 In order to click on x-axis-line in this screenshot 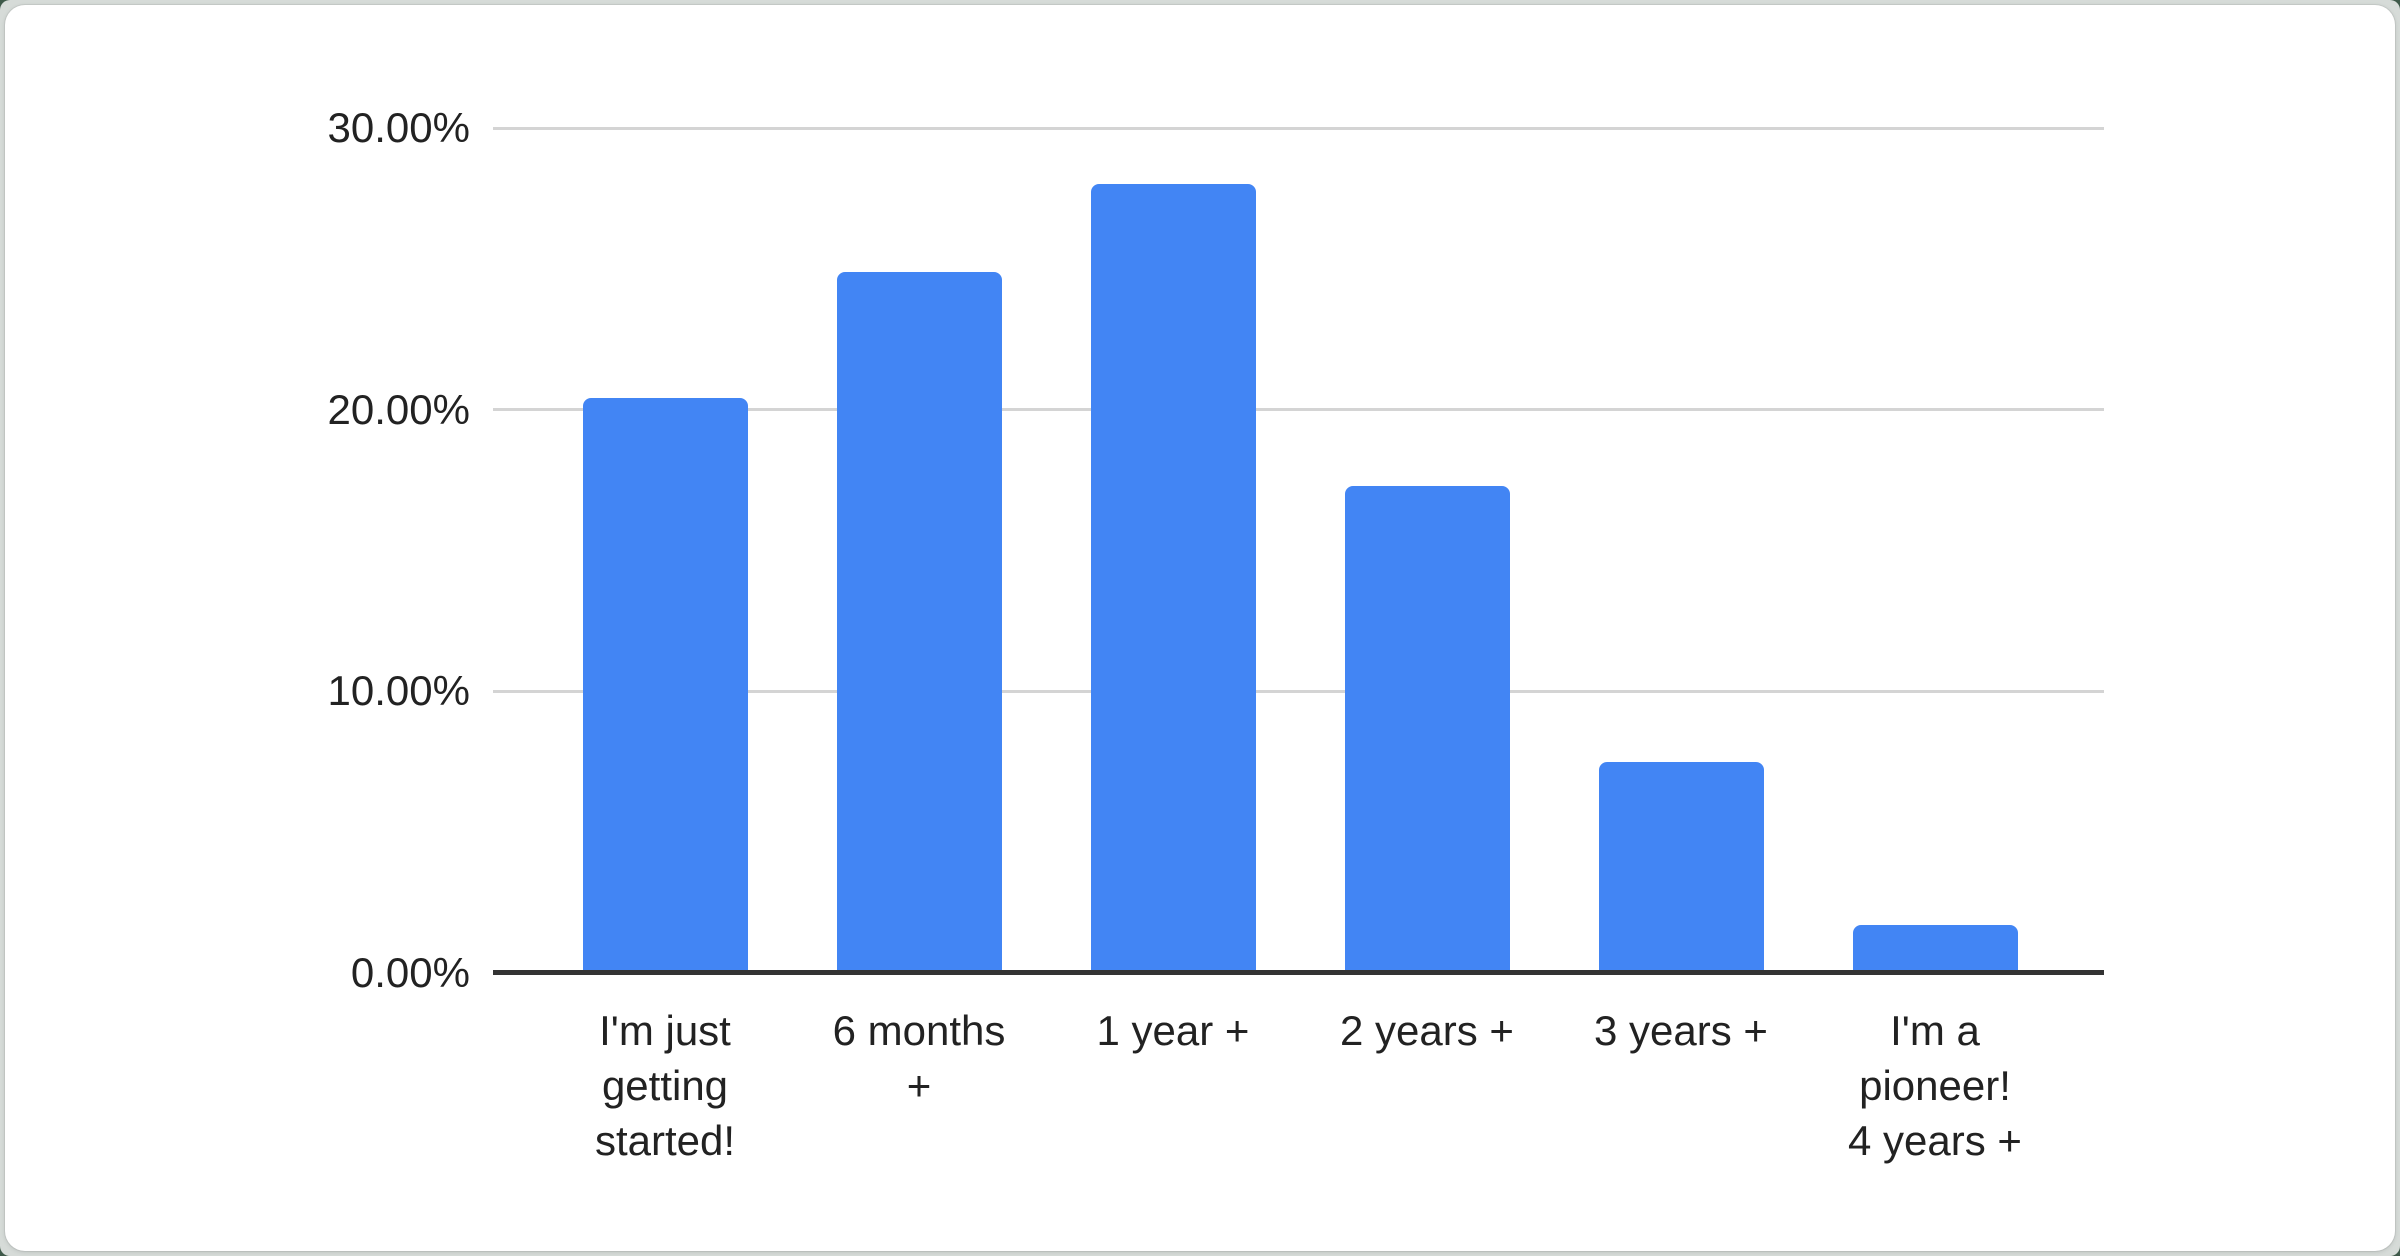, I will do `click(1298, 972)`.